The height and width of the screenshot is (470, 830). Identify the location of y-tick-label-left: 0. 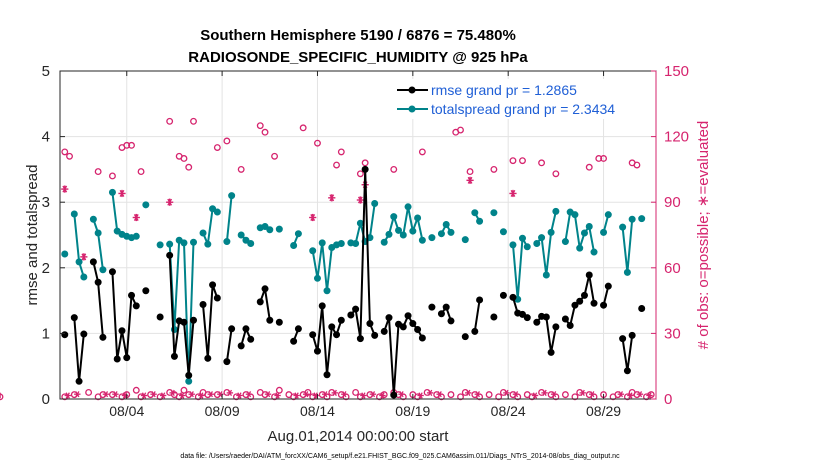
(46, 399).